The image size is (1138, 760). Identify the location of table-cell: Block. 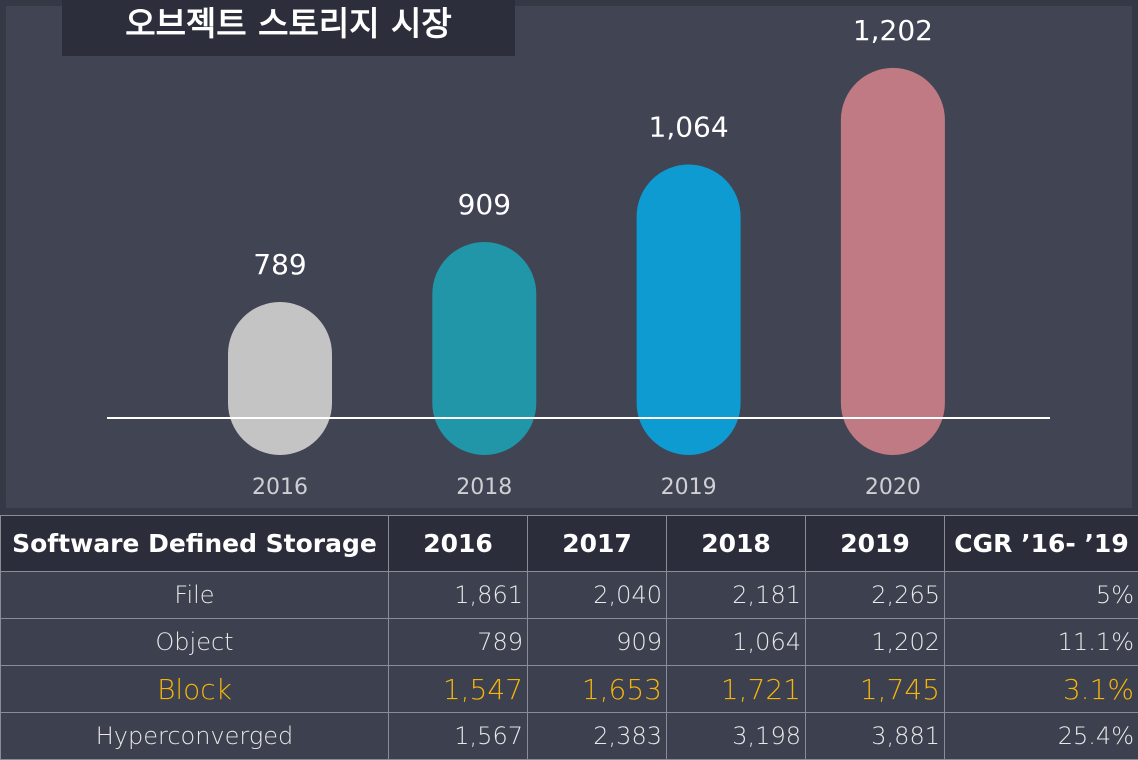
(194, 689).